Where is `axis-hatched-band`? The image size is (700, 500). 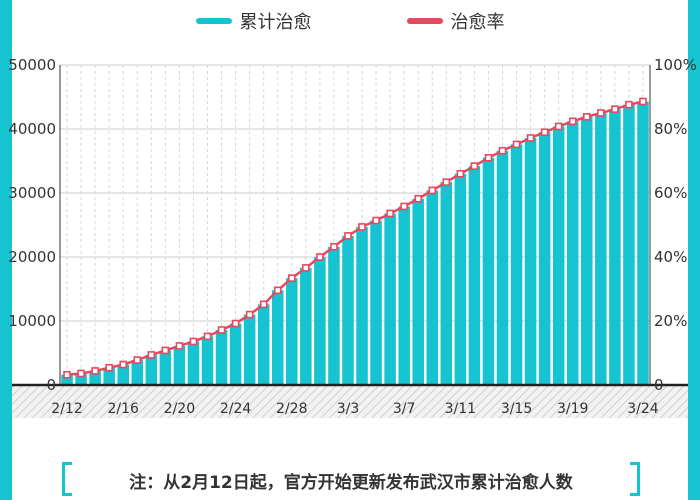 axis-hatched-band is located at coordinates (350, 401).